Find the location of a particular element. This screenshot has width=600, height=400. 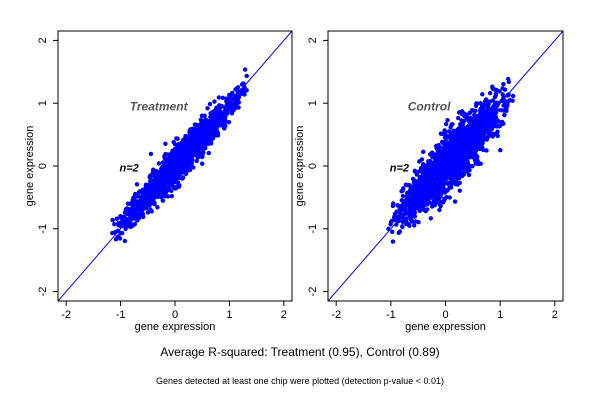

y-tick-label: 0 is located at coordinates (43, 166).